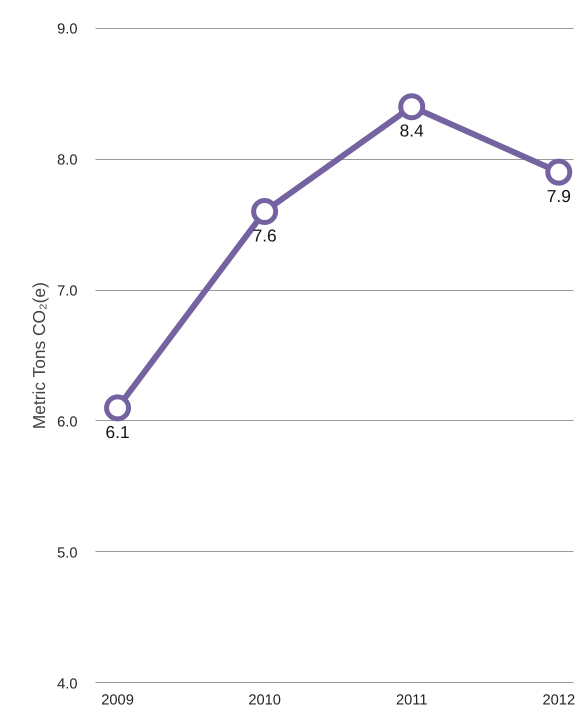 Image resolution: width=587 pixels, height=715 pixels. I want to click on data-label: 8.4, so click(412, 130).